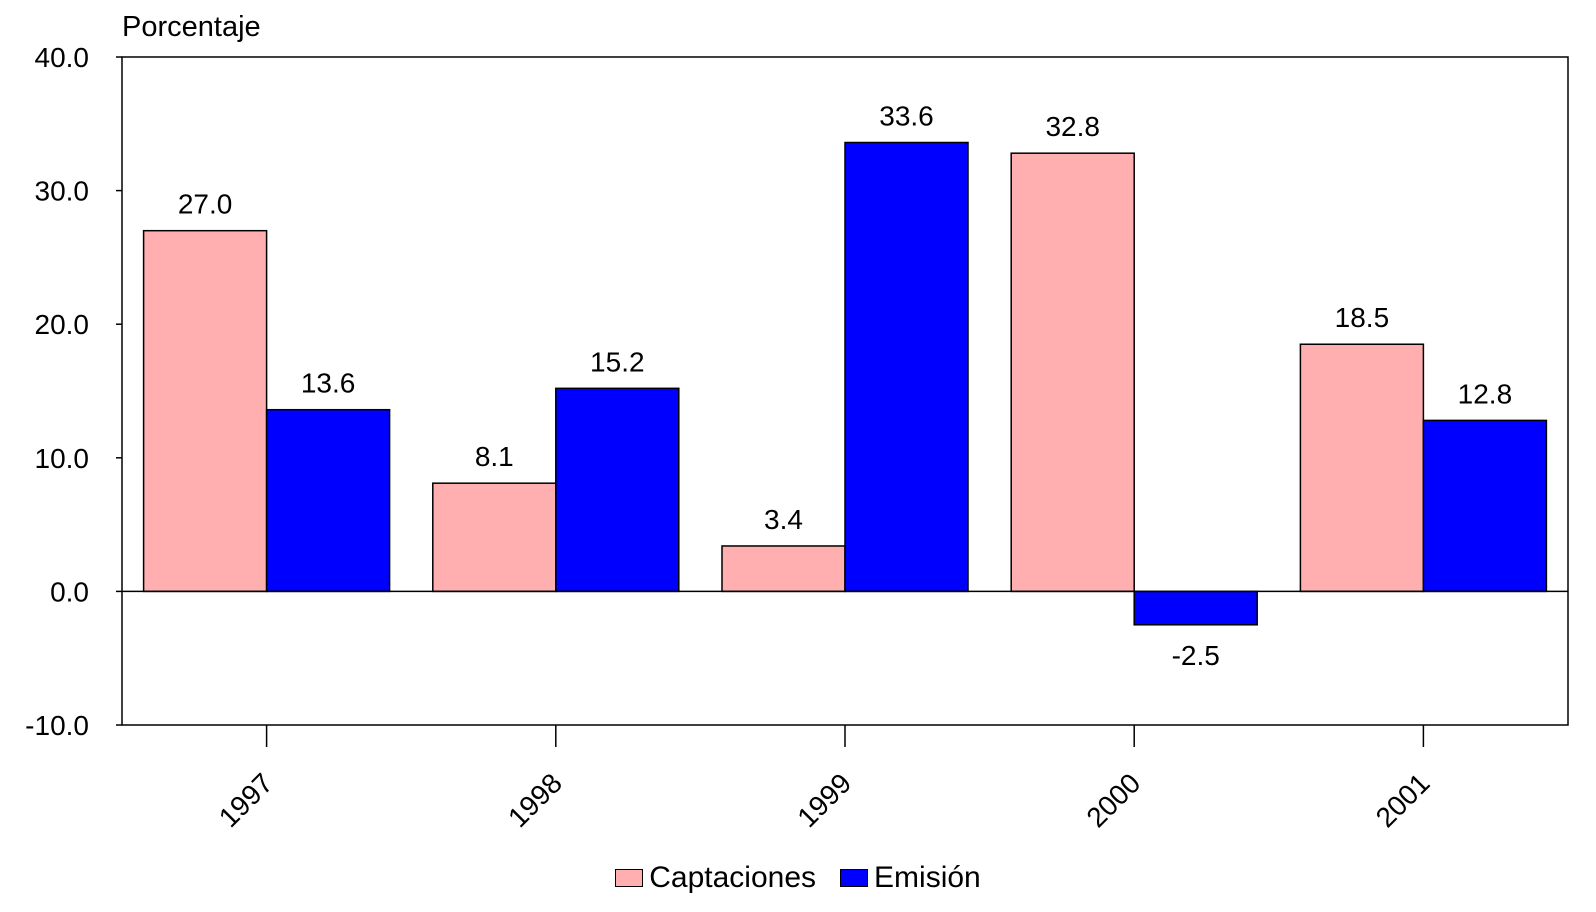  Describe the element at coordinates (328, 500) in the screenshot. I see `bar-emision-1997` at that location.